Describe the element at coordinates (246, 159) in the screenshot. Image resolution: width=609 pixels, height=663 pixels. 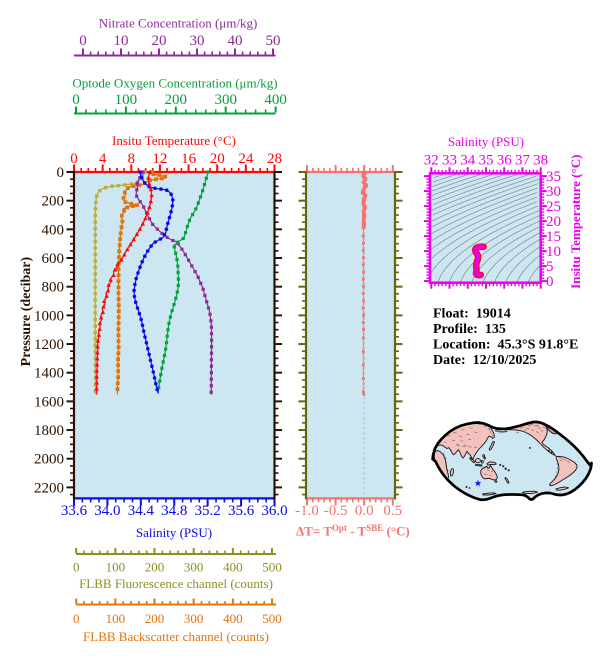
I see `svg-text: 24` at that location.